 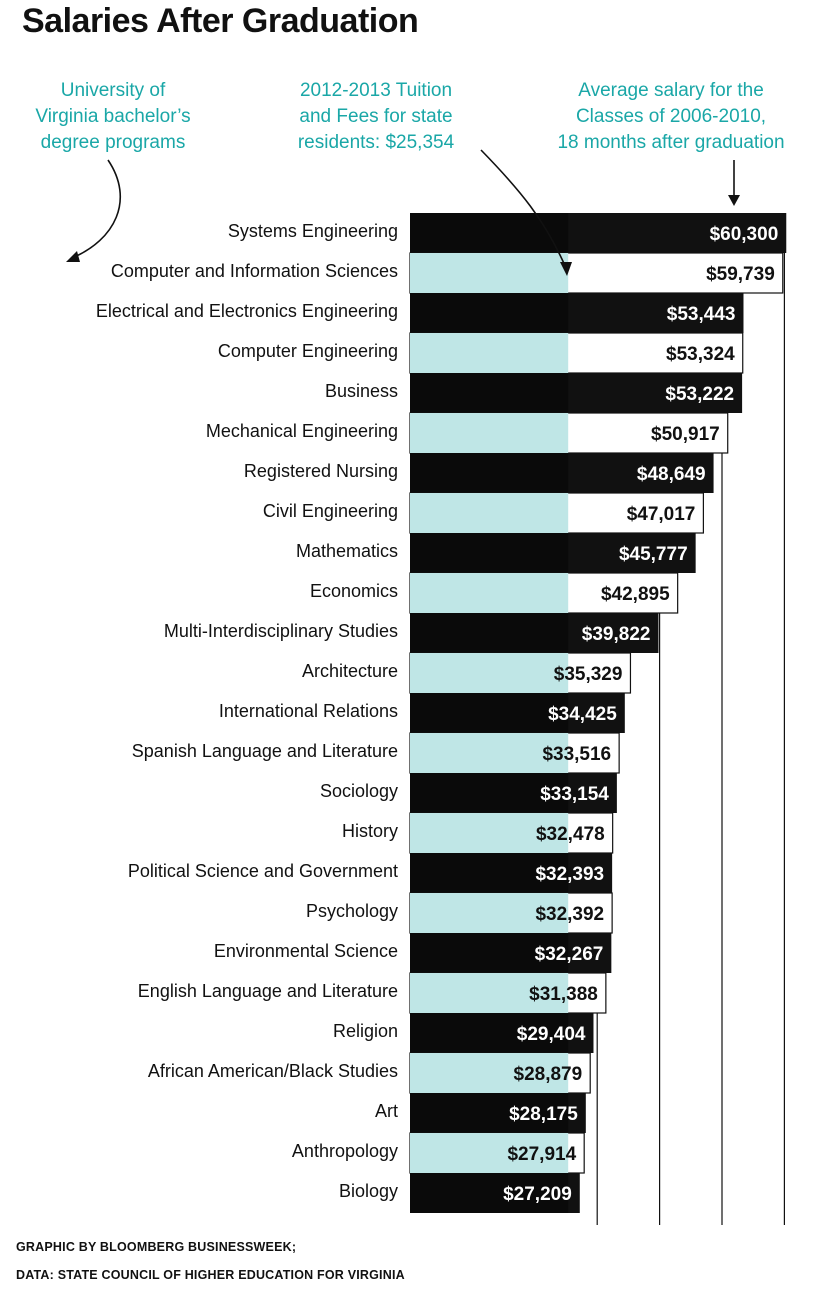 I want to click on value-label: $27,914, so click(x=541, y=1154).